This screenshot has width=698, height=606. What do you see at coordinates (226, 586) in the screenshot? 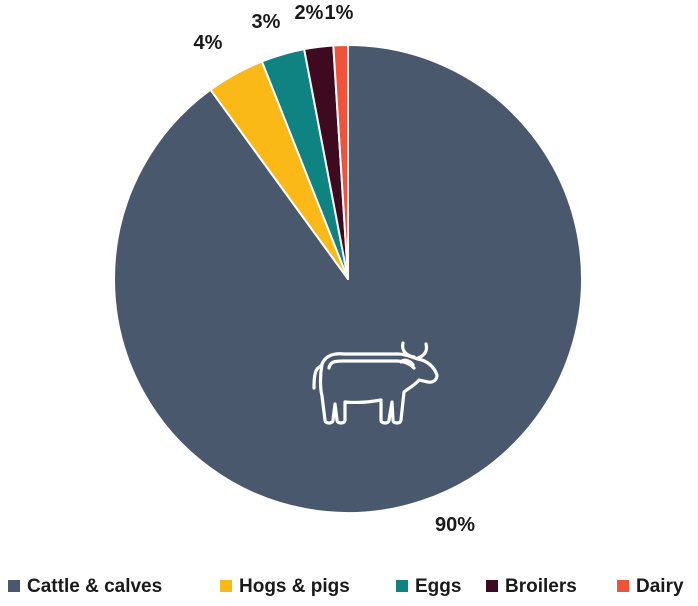
I see `legend-swatch-hogs-pigs` at bounding box center [226, 586].